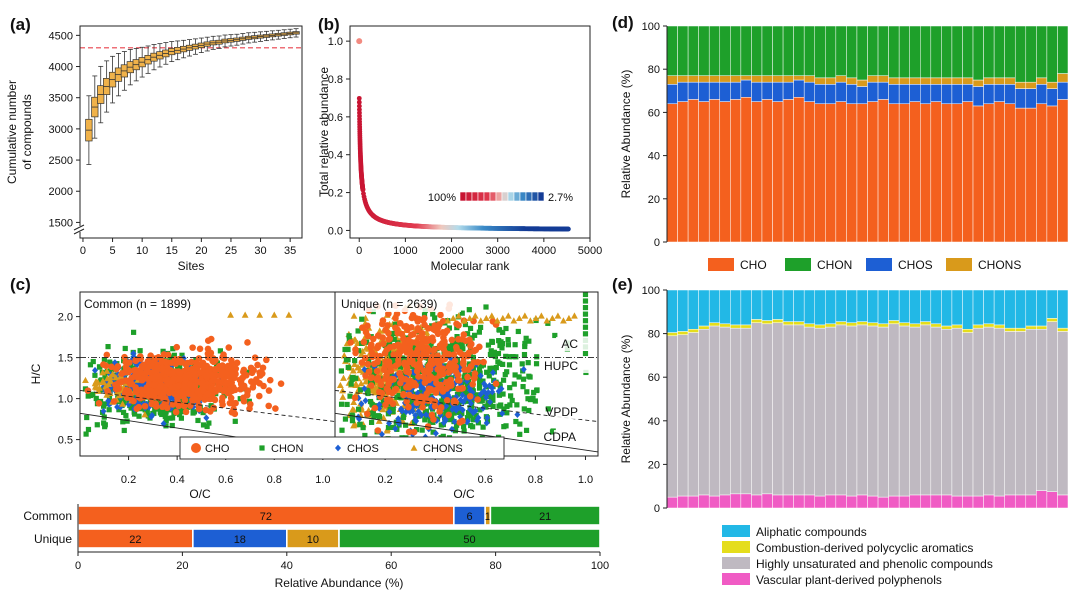 The width and height of the screenshot is (1080, 599). Describe the element at coordinates (363, 449) in the screenshot. I see `legend-label-chos: CHOS` at that location.